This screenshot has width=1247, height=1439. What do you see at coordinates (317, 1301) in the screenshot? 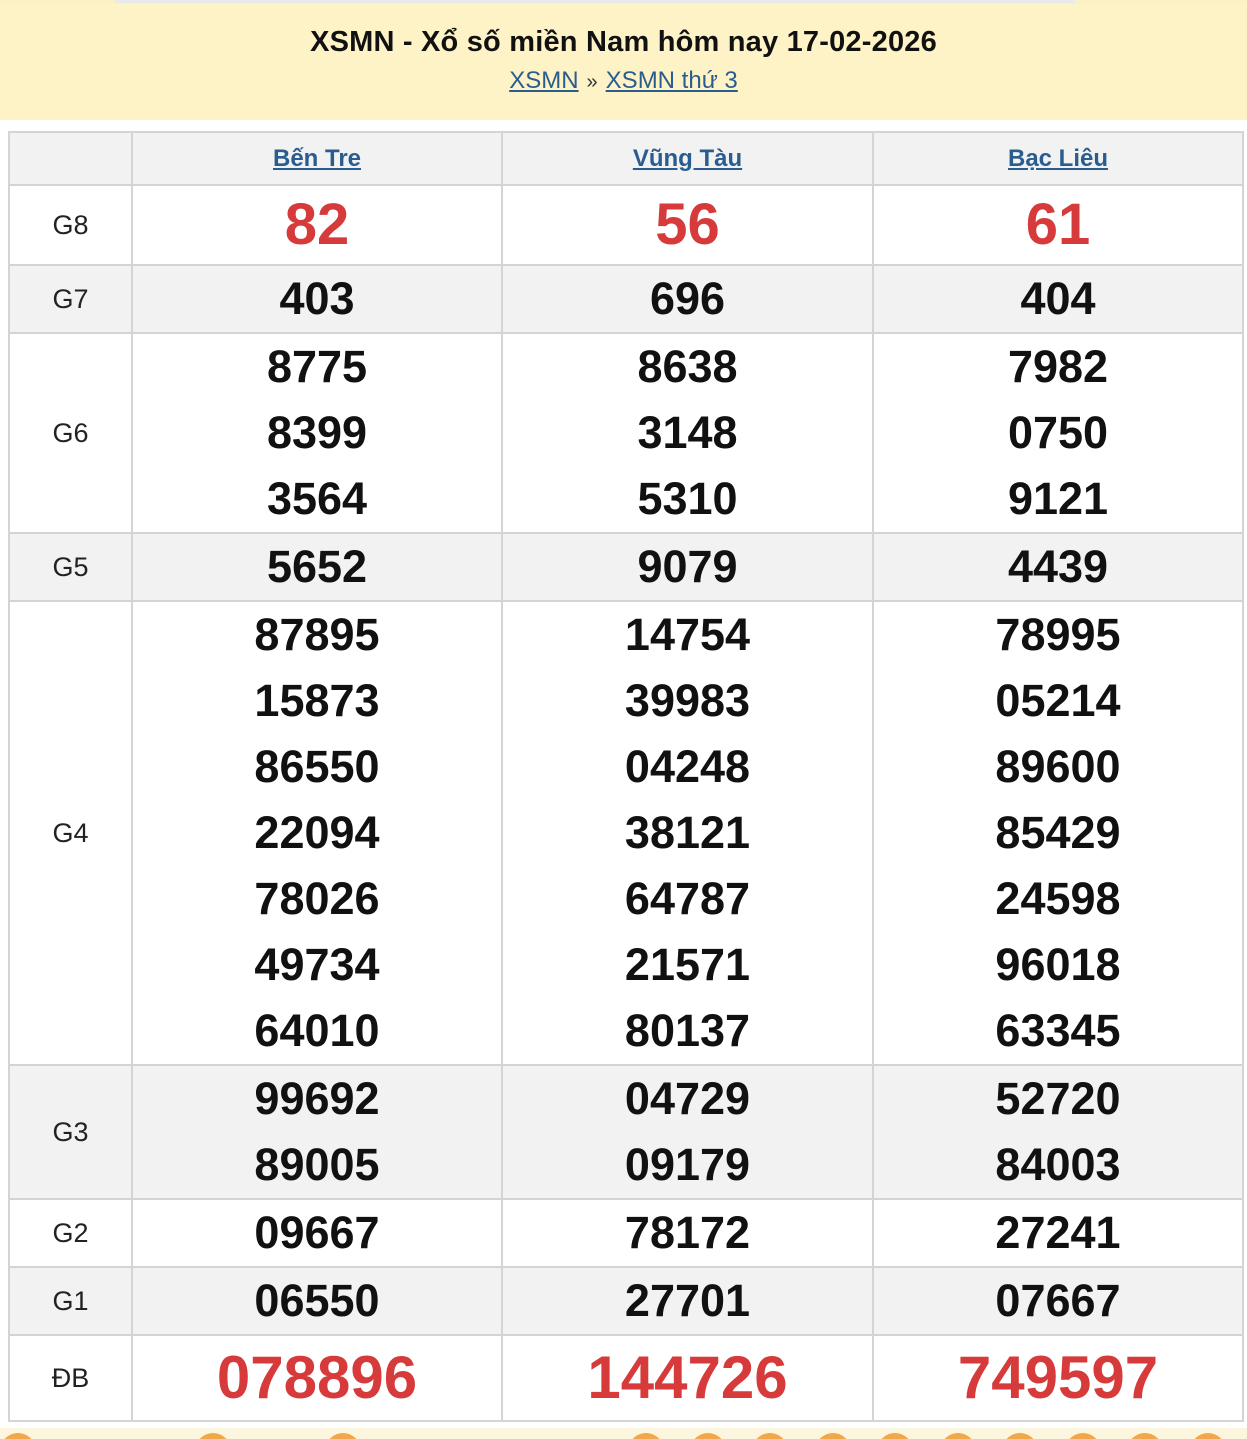
I see `prize-cell: 06550` at bounding box center [317, 1301].